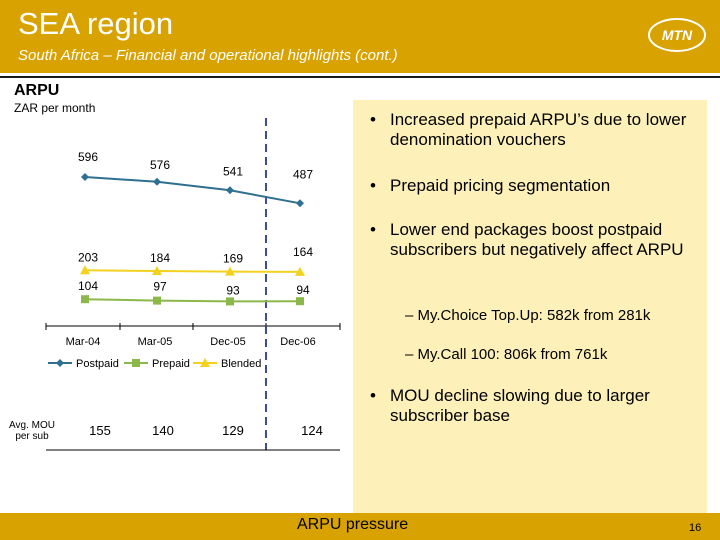  Describe the element at coordinates (171, 364) in the screenshot. I see `legend-label: Prepaid` at that location.